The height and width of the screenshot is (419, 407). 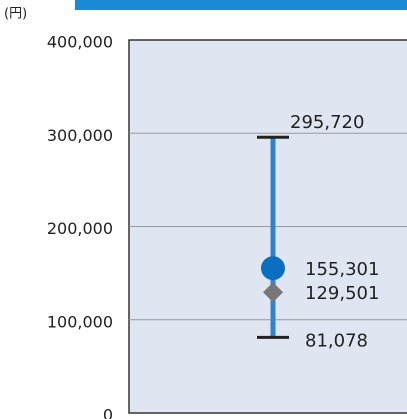 I want to click on value-label: 81,078, so click(x=336, y=340).